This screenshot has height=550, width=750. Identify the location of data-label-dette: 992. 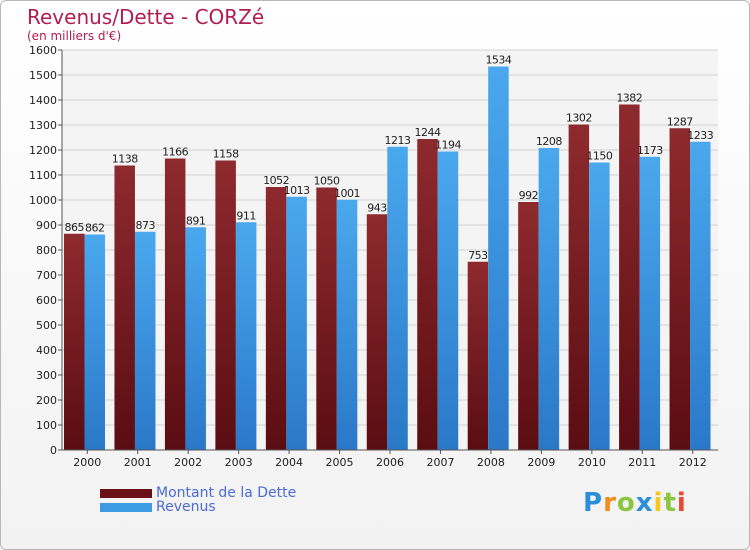
(529, 195).